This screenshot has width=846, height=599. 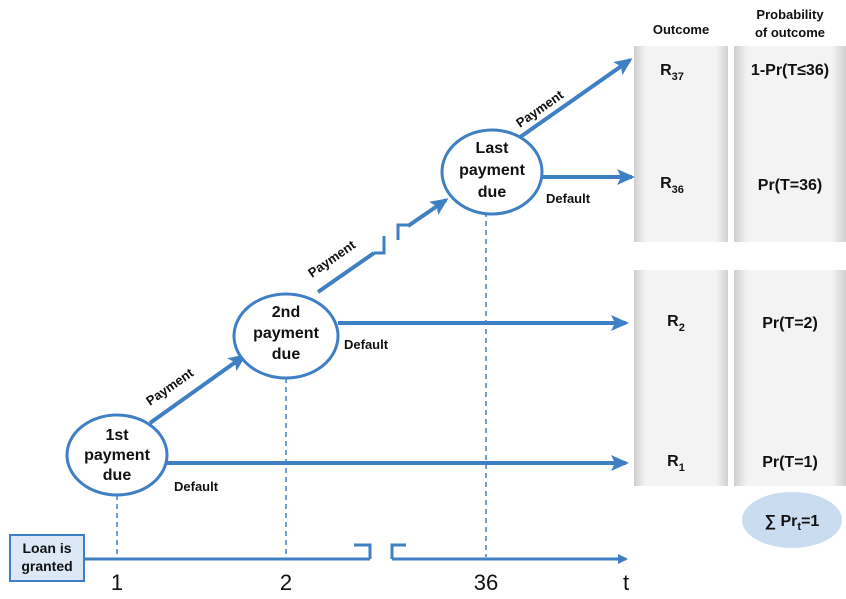 What do you see at coordinates (682, 468) in the screenshot?
I see `outcome-sub: 1` at bounding box center [682, 468].